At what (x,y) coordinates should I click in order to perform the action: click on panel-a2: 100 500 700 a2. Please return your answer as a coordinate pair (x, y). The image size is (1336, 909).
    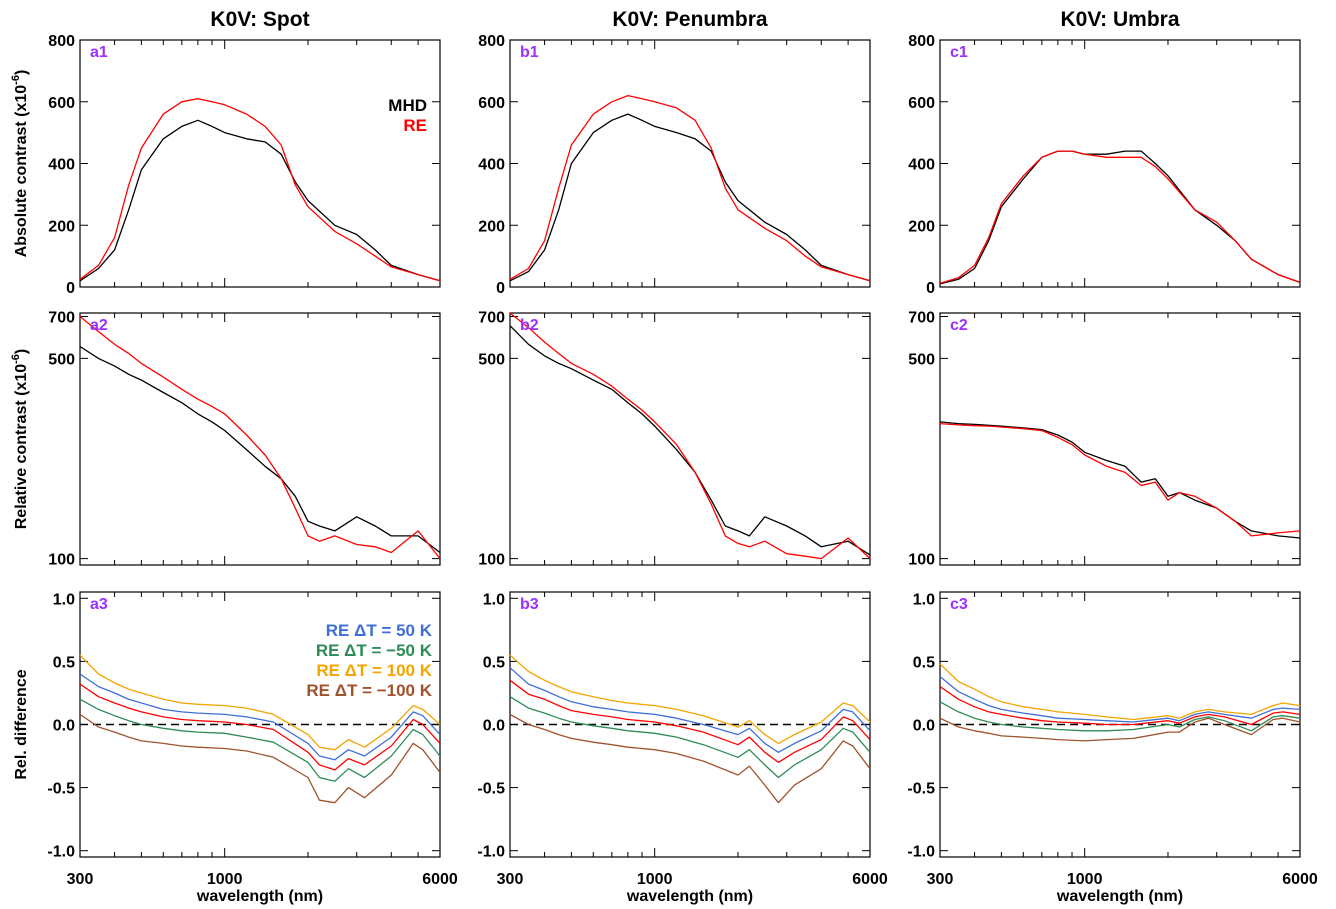
    Looking at the image, I should click on (244, 439).